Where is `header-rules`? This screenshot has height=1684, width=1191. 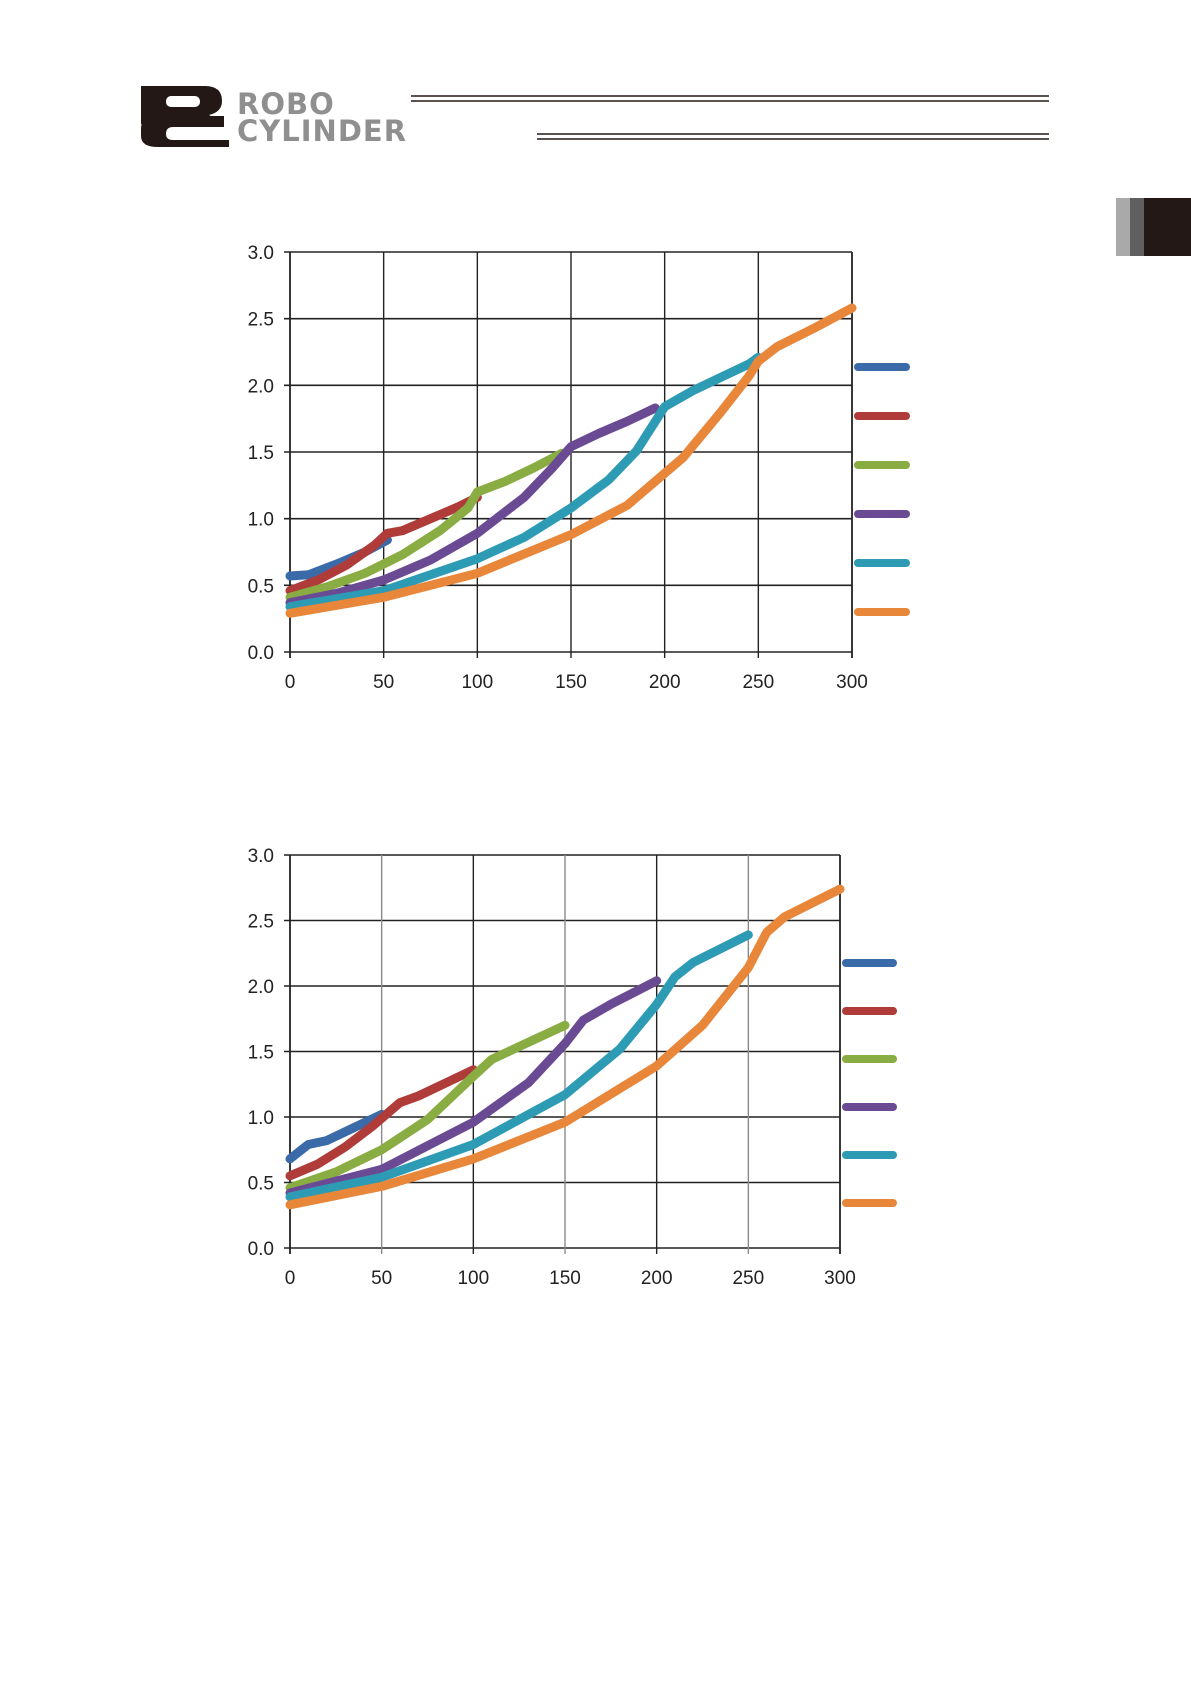
header-rules is located at coordinates (730, 117).